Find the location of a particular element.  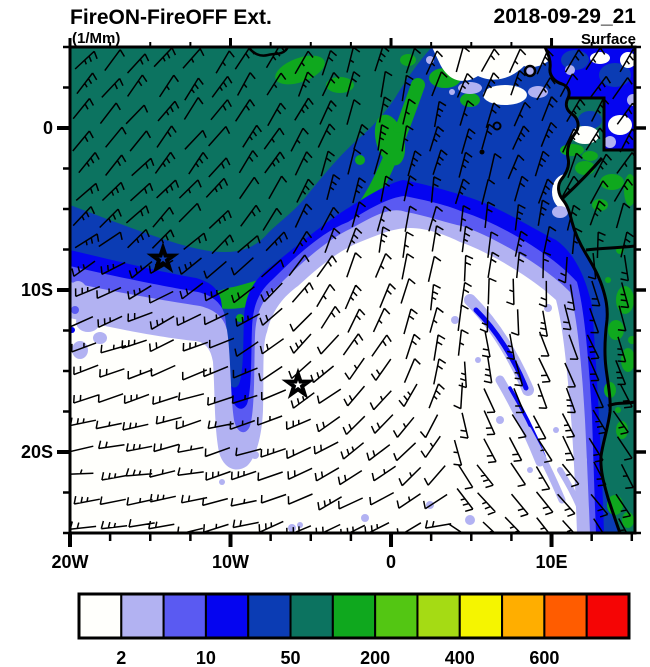

colorbar-legend: 2 10 50 200 400 600 is located at coordinates (354, 629).